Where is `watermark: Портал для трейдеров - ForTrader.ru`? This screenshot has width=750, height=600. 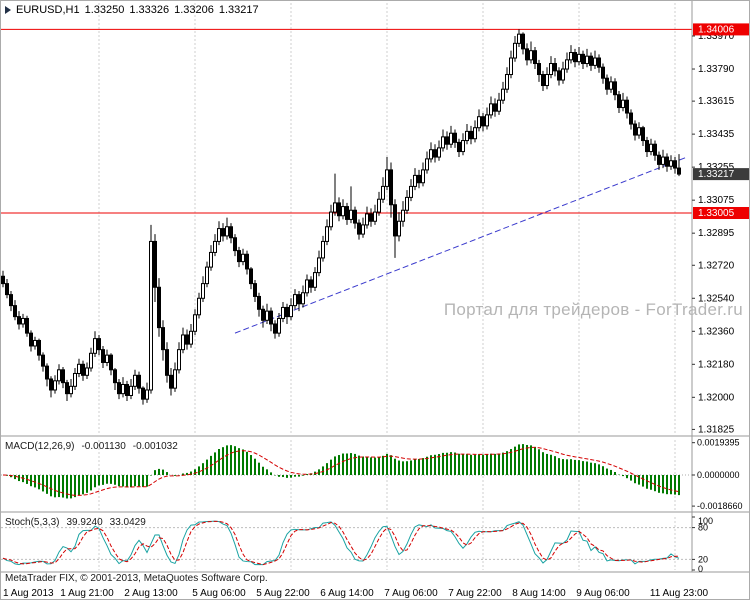
watermark: Портал для трейдеров - ForTrader.ru is located at coordinates (593, 309).